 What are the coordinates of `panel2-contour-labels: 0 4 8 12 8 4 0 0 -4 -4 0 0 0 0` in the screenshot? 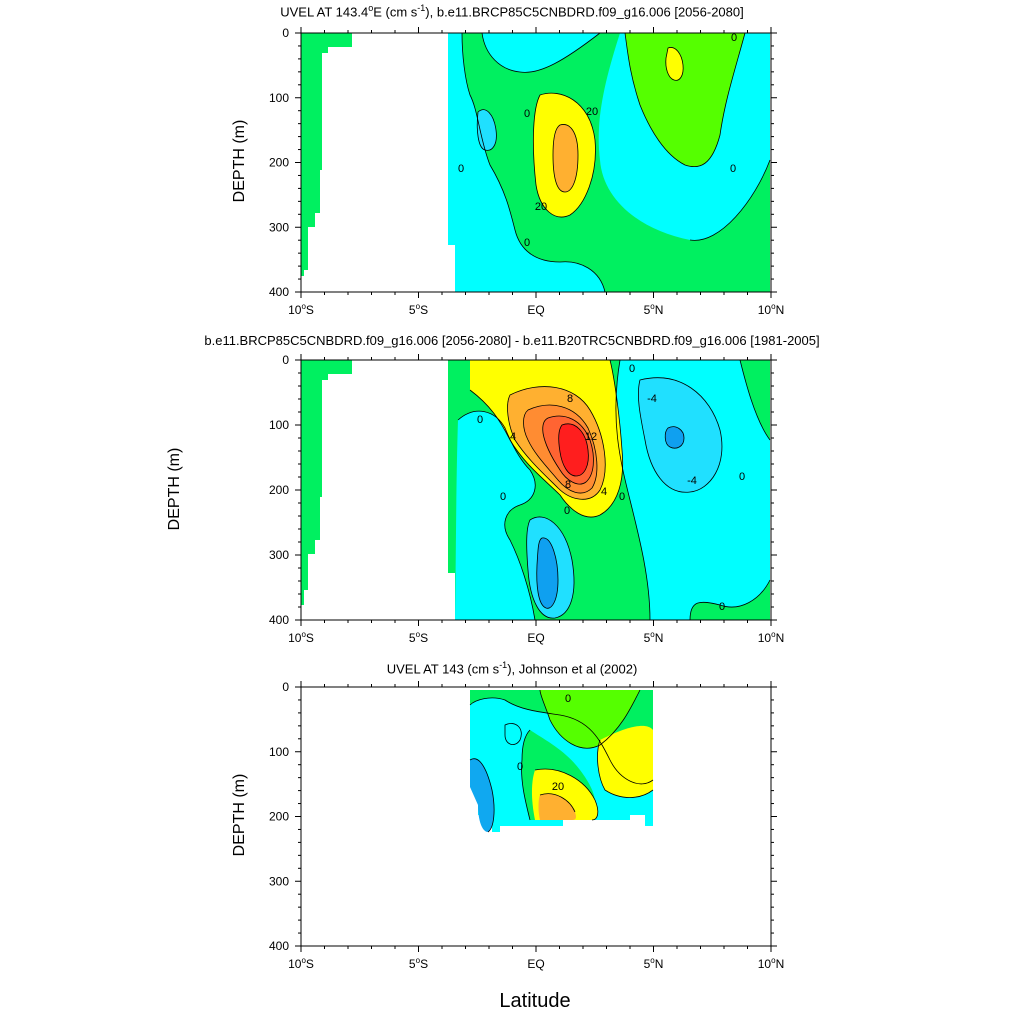 It's located at (611, 488).